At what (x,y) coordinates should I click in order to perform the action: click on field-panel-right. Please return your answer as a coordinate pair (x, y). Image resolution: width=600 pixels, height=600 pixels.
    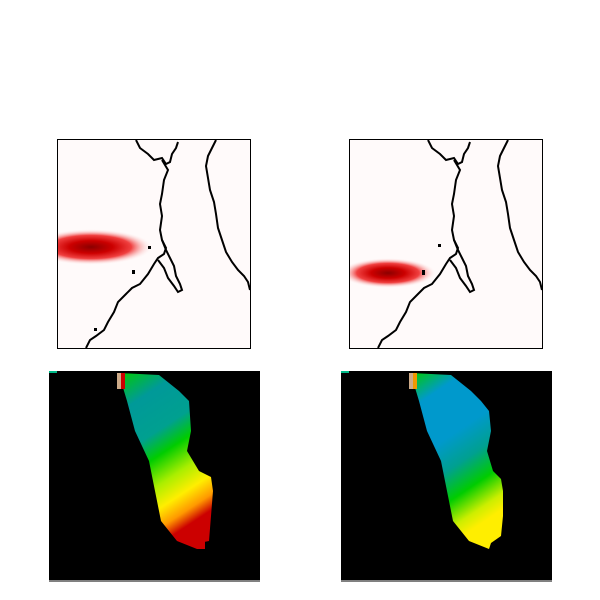
    Looking at the image, I should click on (446, 476).